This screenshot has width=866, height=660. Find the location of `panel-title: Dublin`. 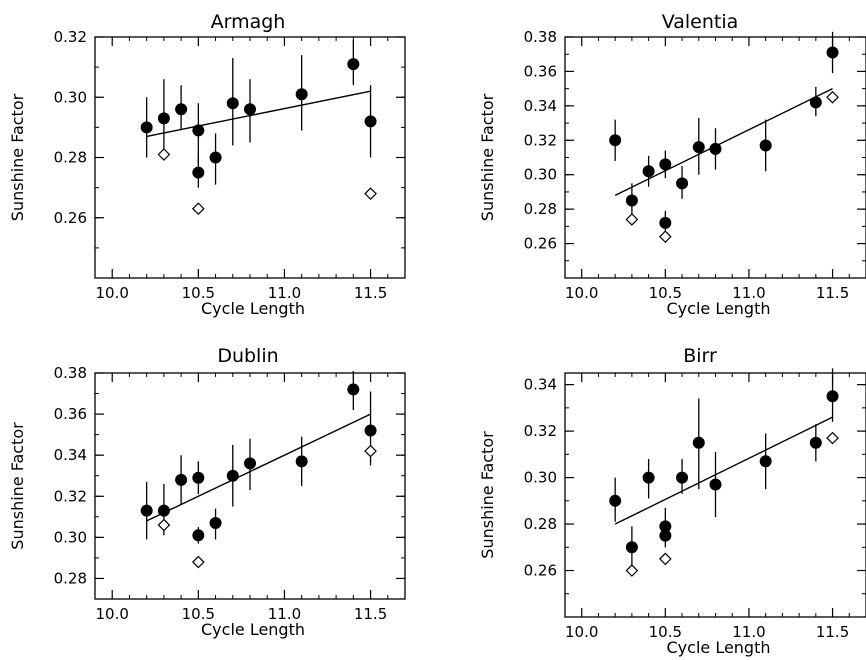

panel-title: Dublin is located at coordinates (247, 356).